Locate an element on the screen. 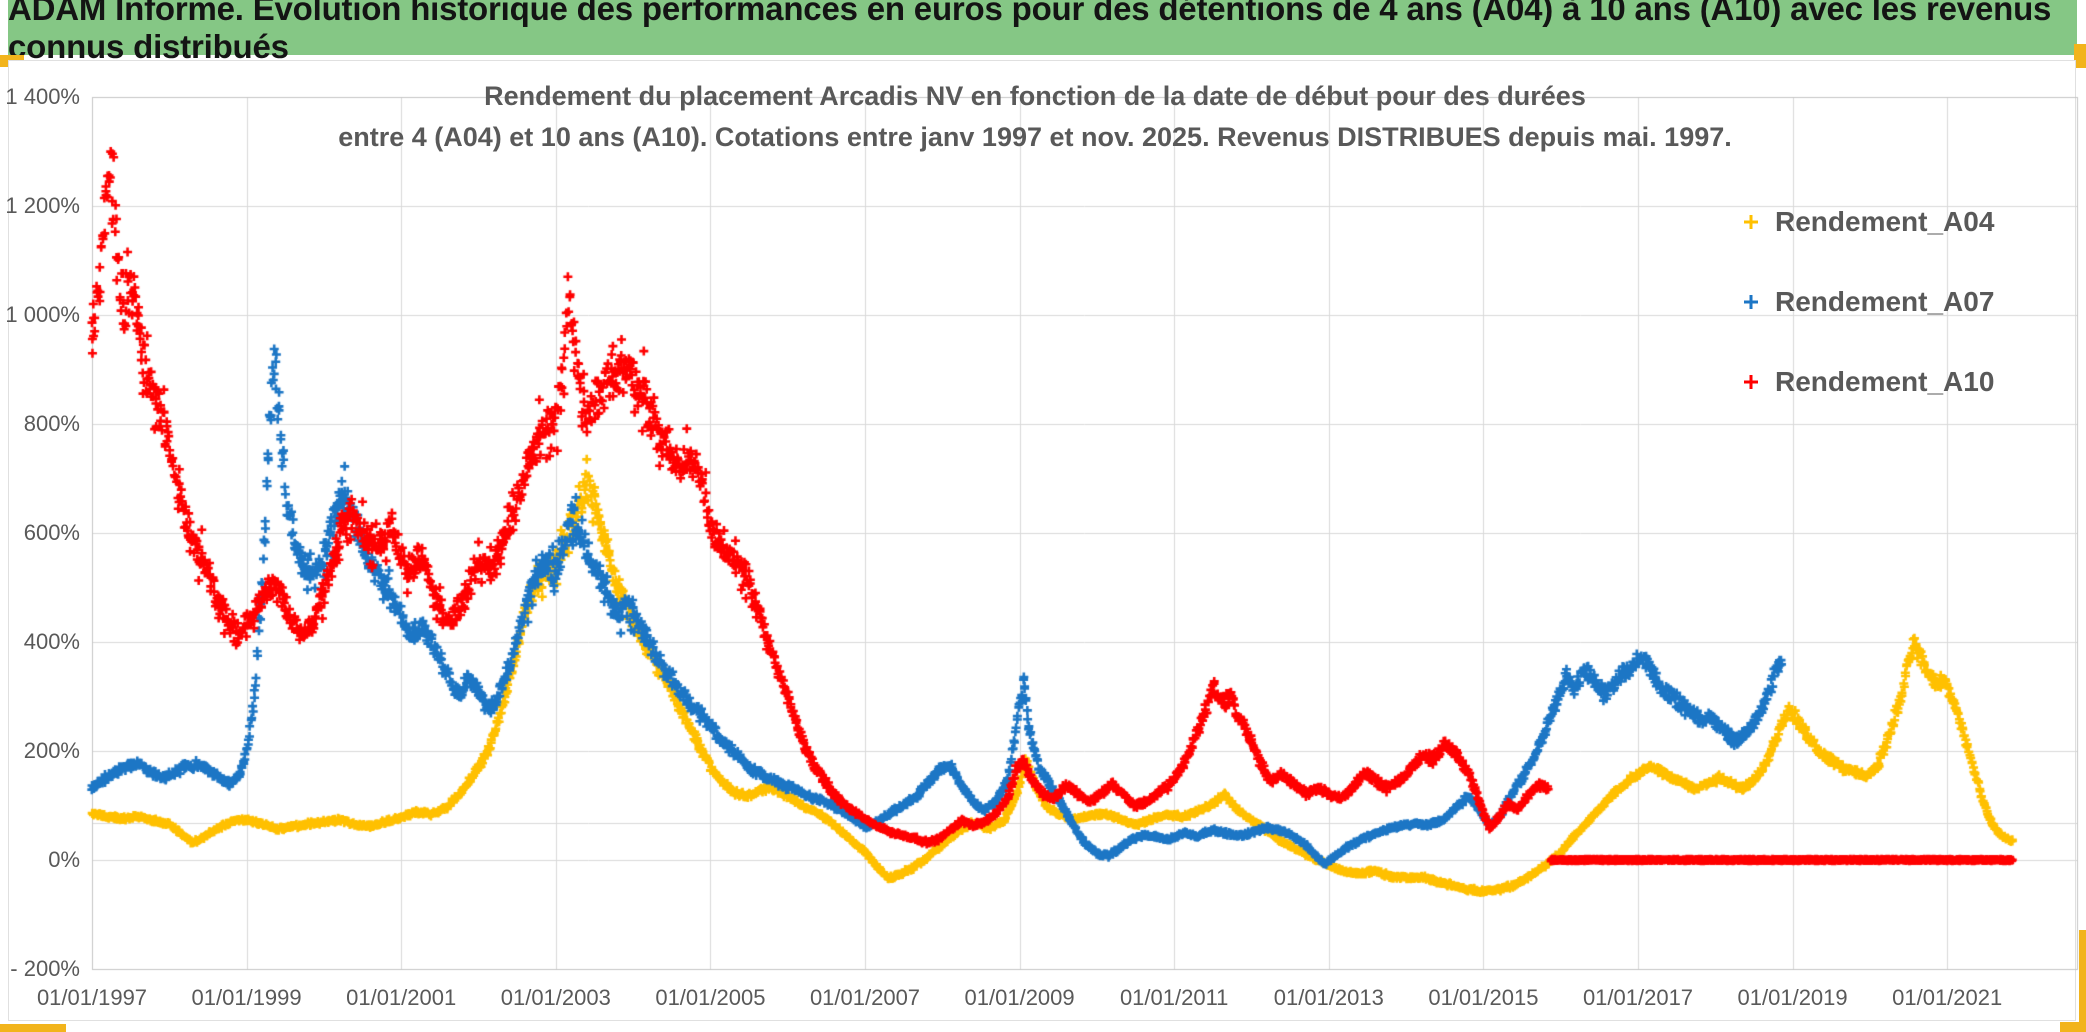  x-axis-tick-label: 01/01/2003 is located at coordinates (555, 997).